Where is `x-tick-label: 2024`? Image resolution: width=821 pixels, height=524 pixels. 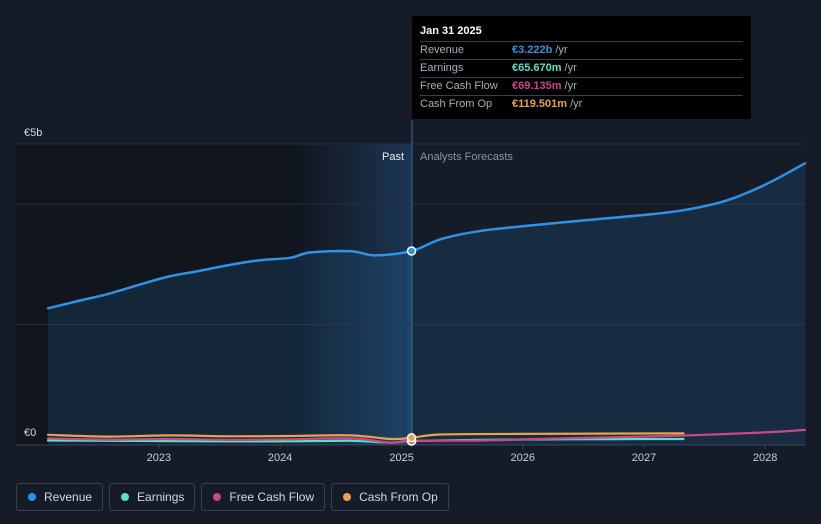
x-tick-label: 2024 is located at coordinates (280, 458).